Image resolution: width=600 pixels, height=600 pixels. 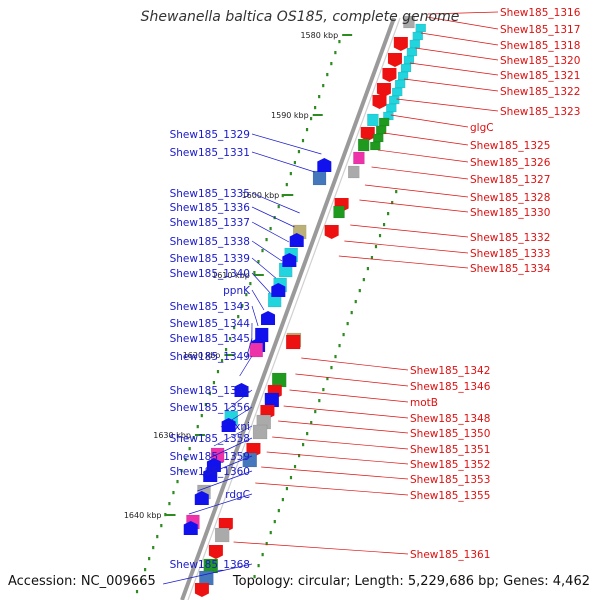 I want to click on right-gene-label: Shew185_1332, so click(x=510, y=238).